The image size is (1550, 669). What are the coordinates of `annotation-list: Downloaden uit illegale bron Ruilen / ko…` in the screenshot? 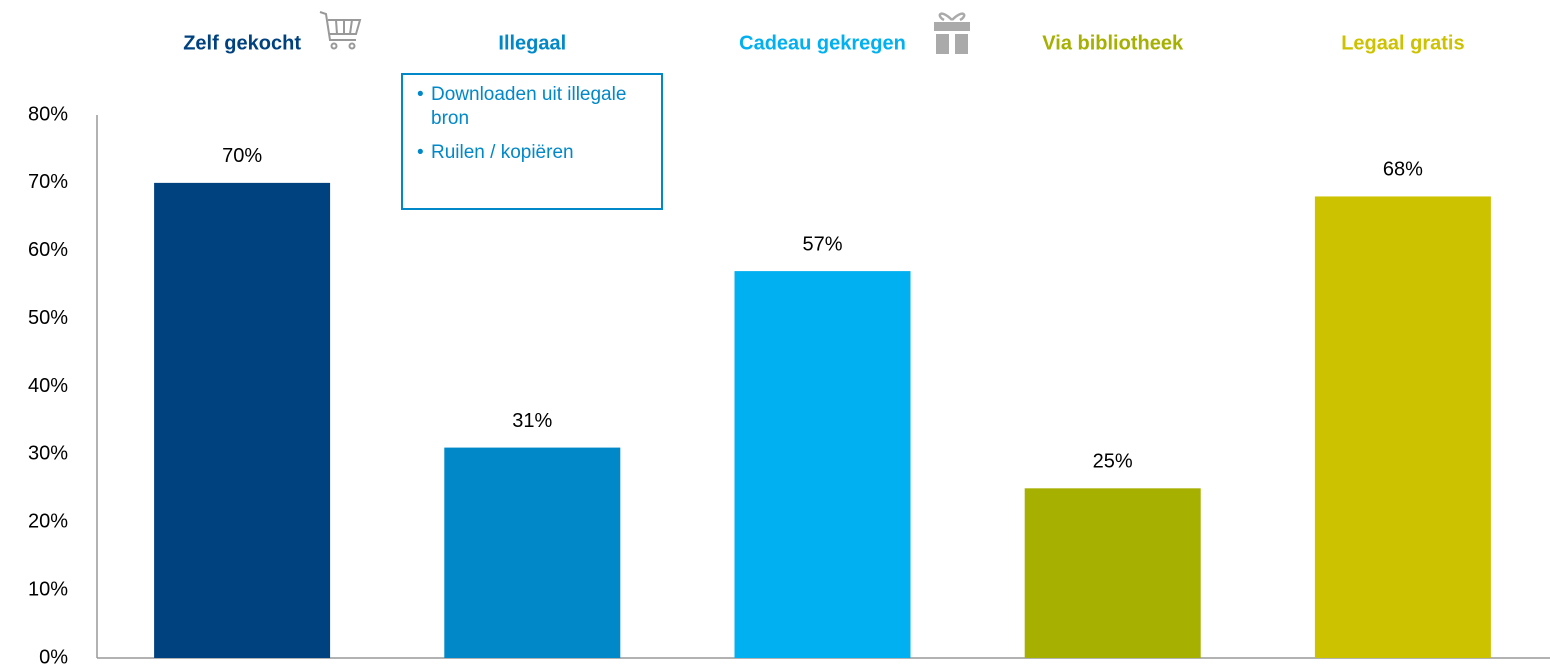 It's located at (532, 124).